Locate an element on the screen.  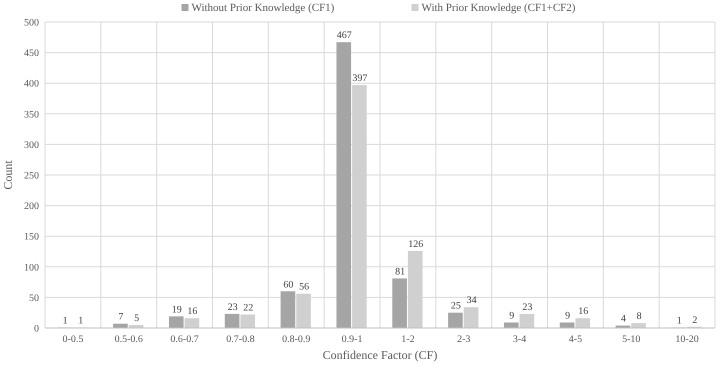
y-tick-label: 50 is located at coordinates (34, 298).